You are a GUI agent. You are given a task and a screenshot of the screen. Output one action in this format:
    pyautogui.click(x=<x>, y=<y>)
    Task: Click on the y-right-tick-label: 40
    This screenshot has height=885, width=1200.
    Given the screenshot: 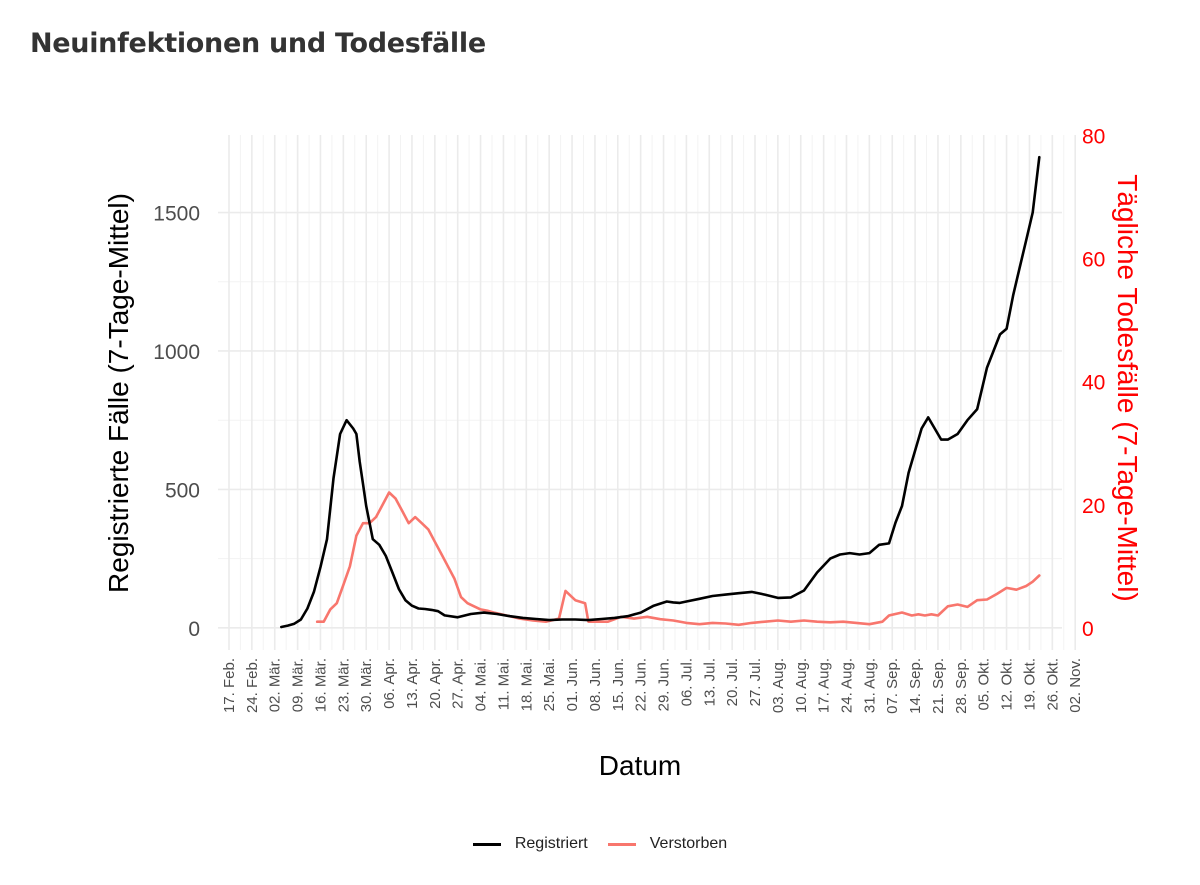 What is the action you would take?
    pyautogui.click(x=1093, y=383)
    